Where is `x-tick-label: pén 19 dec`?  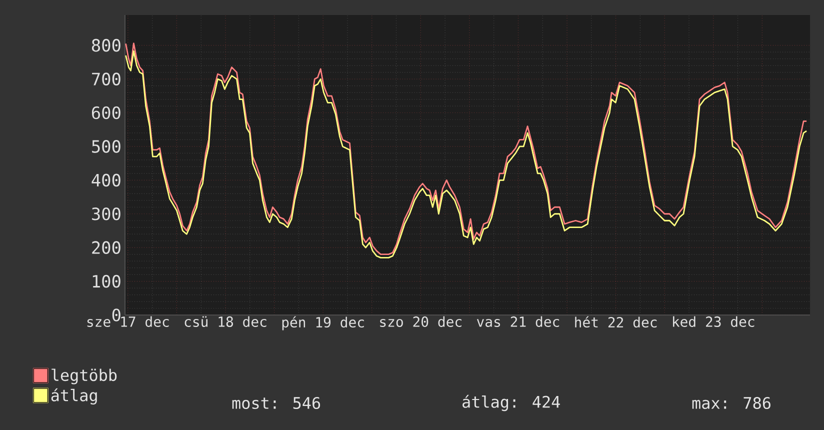
x-tick-label: pén 19 dec is located at coordinates (323, 323).